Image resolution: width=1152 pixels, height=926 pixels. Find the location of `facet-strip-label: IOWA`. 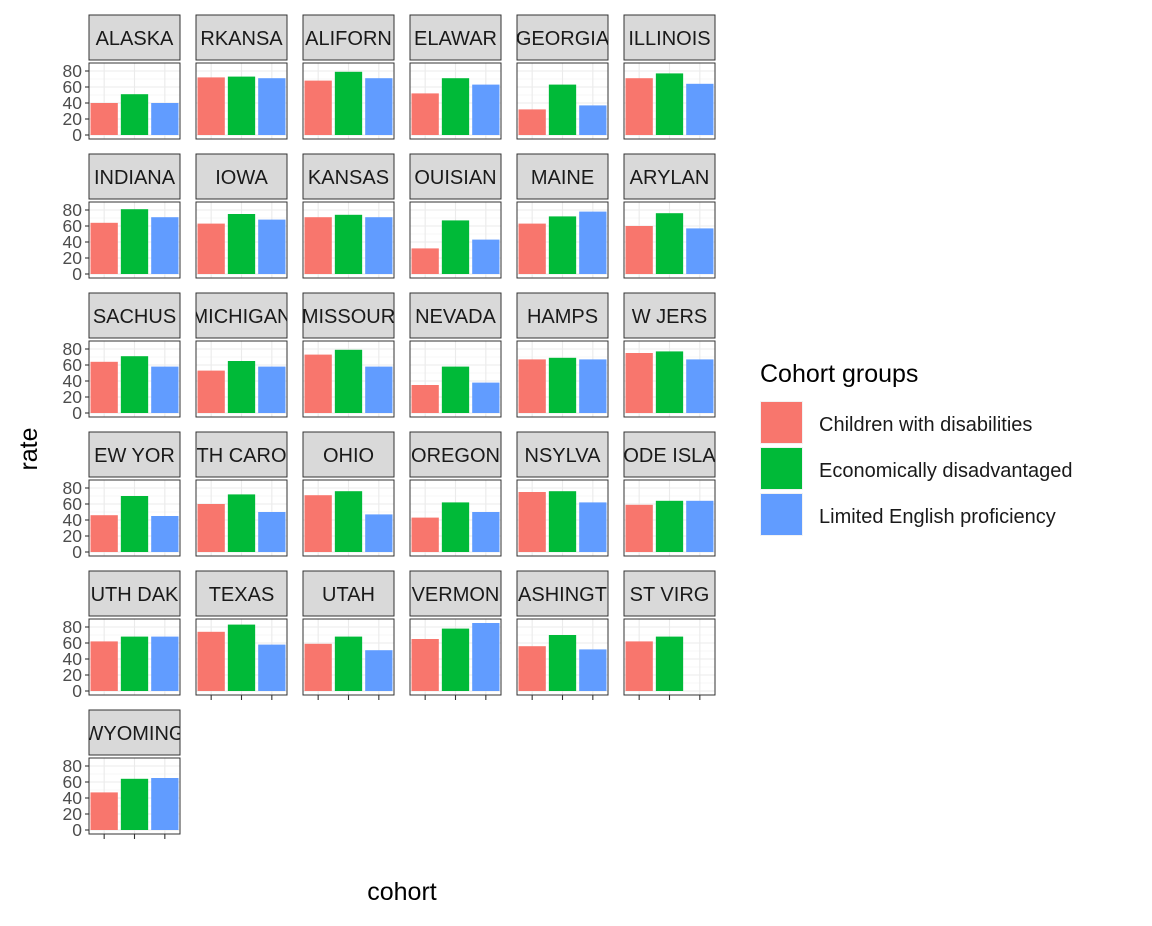

facet-strip-label: IOWA is located at coordinates (241, 178).